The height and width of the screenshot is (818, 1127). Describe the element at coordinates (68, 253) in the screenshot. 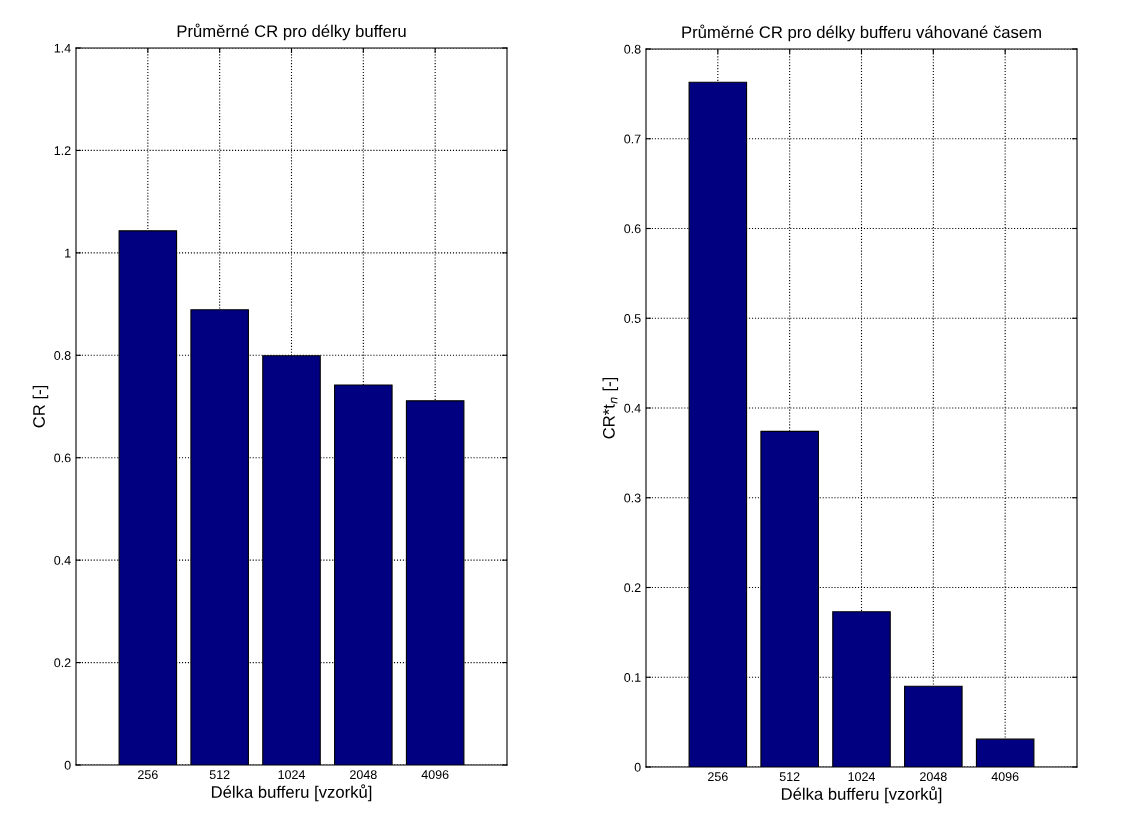

I see `y-tick-label: 1` at that location.